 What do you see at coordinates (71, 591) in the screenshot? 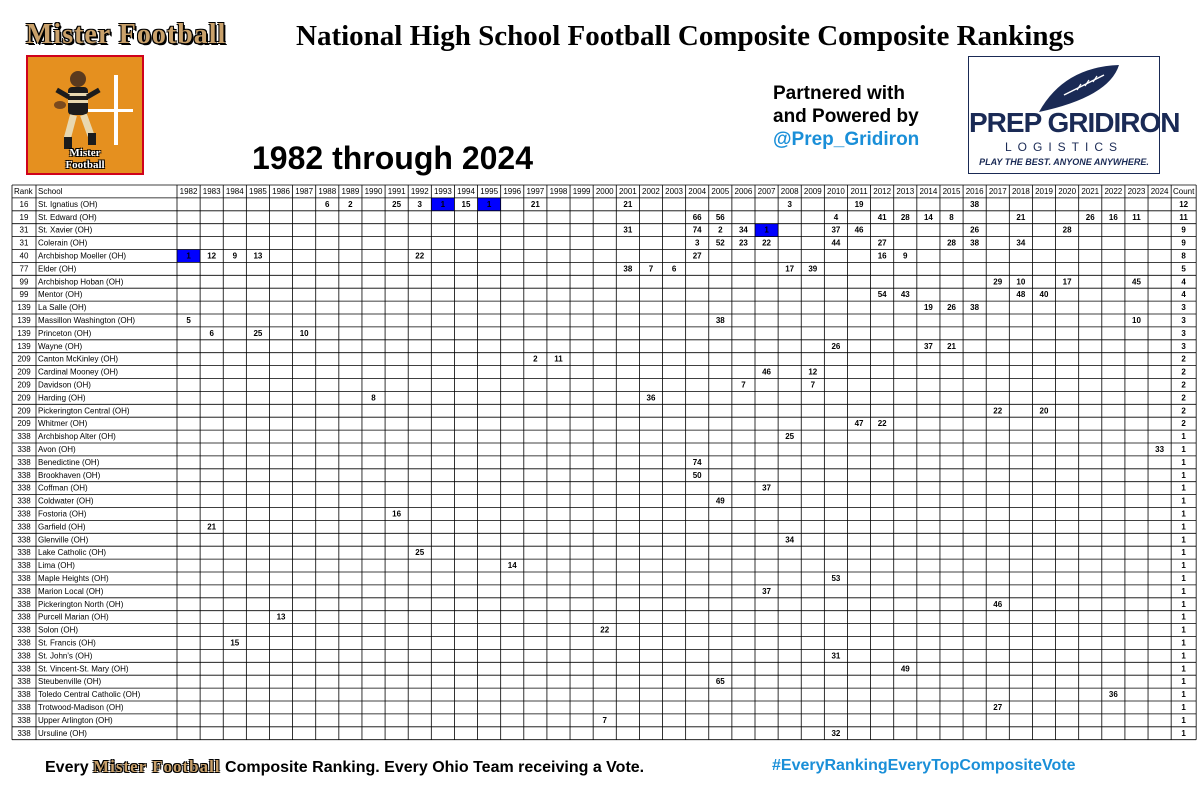
I see `row-school: Marion Local (OH)` at bounding box center [71, 591].